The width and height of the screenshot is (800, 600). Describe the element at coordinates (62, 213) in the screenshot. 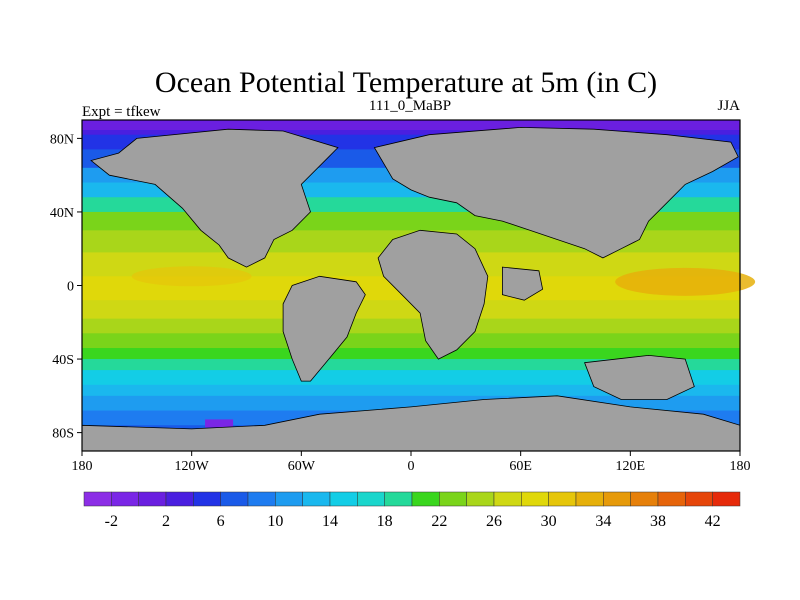

I see `y-tick-label: 40N` at that location.